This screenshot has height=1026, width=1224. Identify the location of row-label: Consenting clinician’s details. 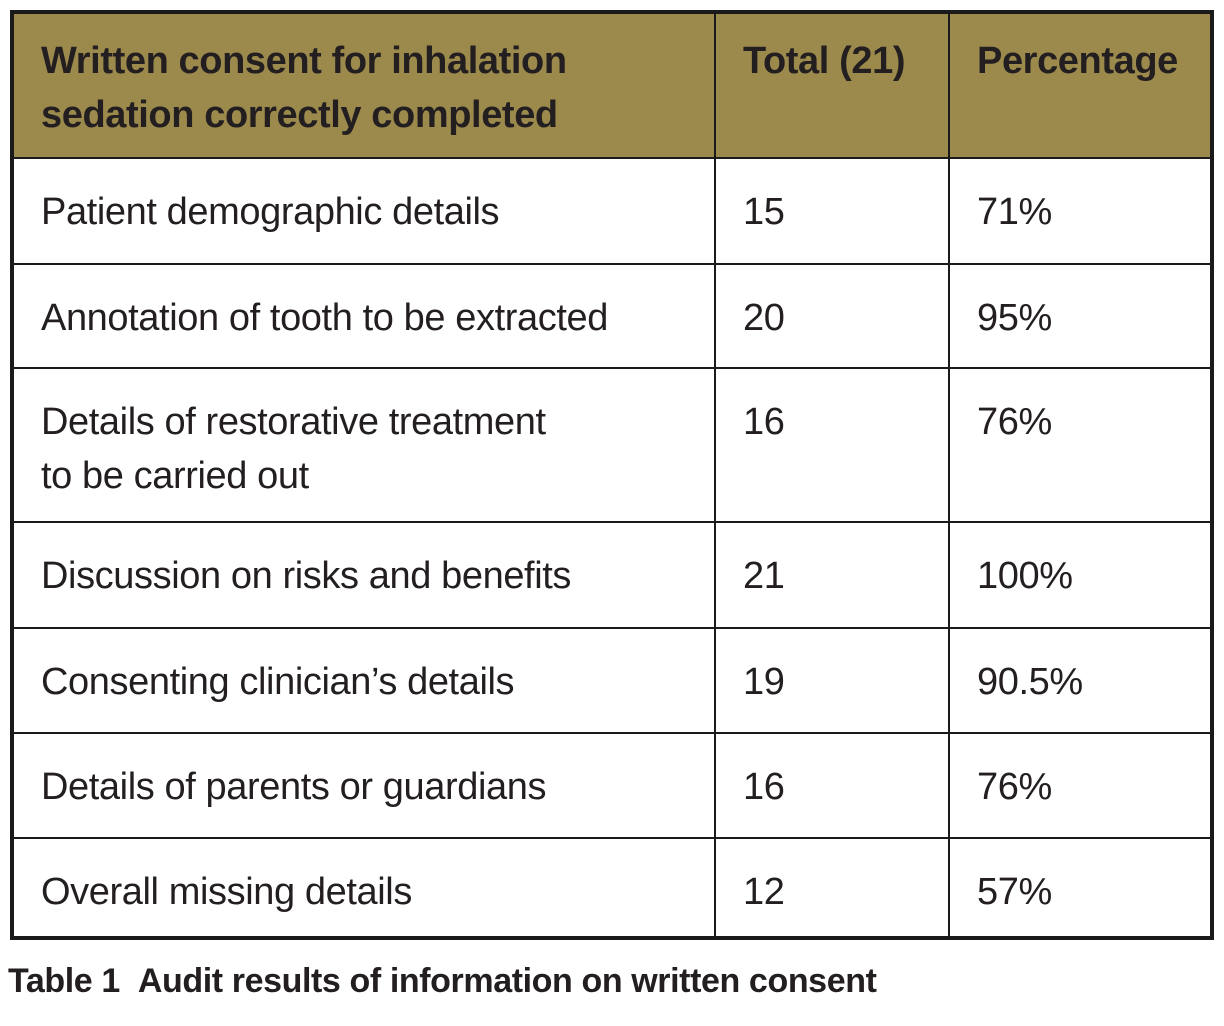
(363, 680).